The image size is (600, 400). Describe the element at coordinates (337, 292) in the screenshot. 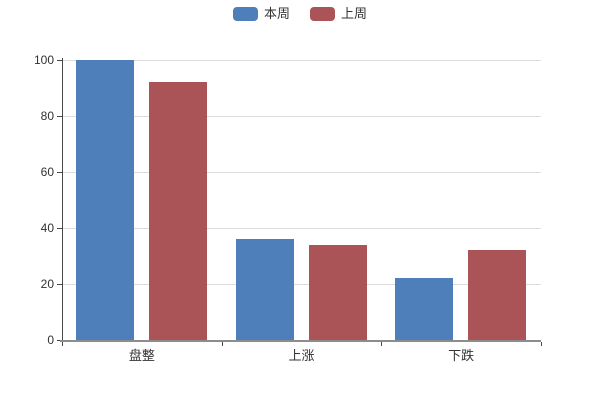

I see `bar-last-week-shangzhang` at that location.